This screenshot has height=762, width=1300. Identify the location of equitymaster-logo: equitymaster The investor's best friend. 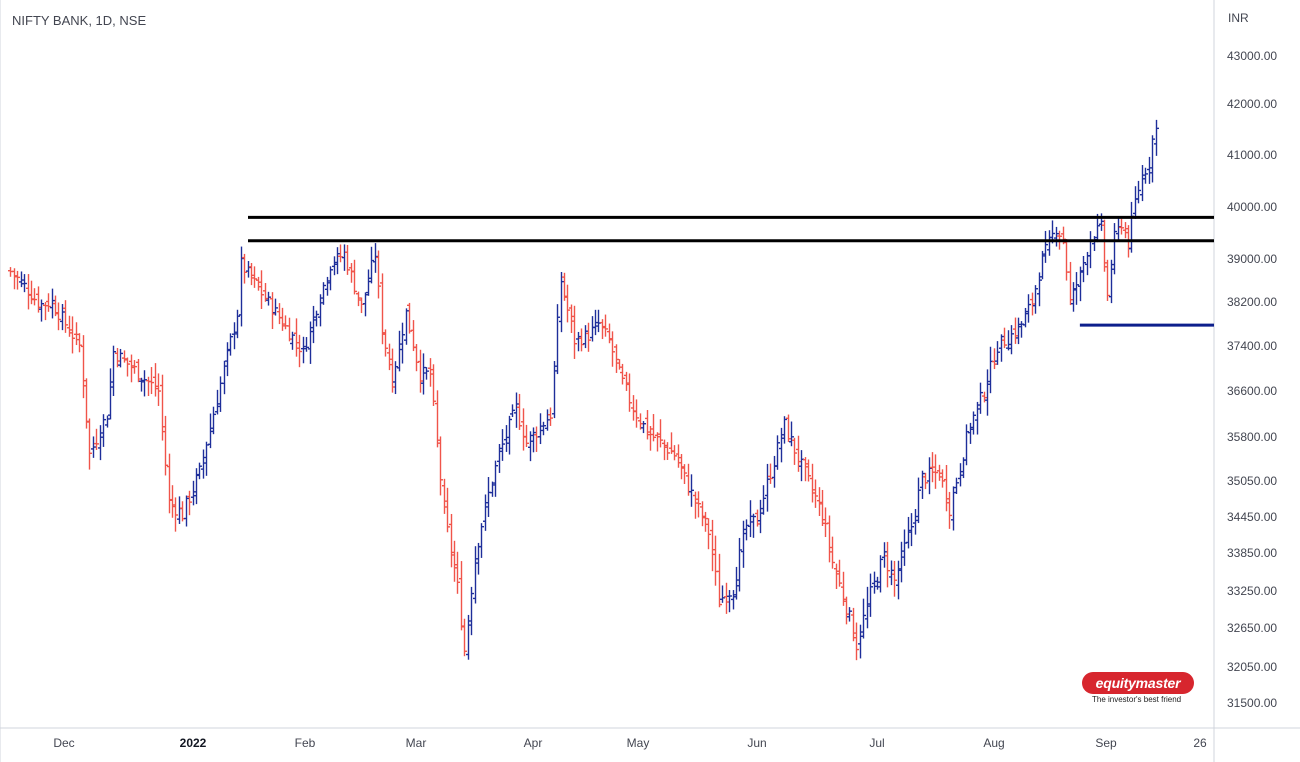
(1139, 689).